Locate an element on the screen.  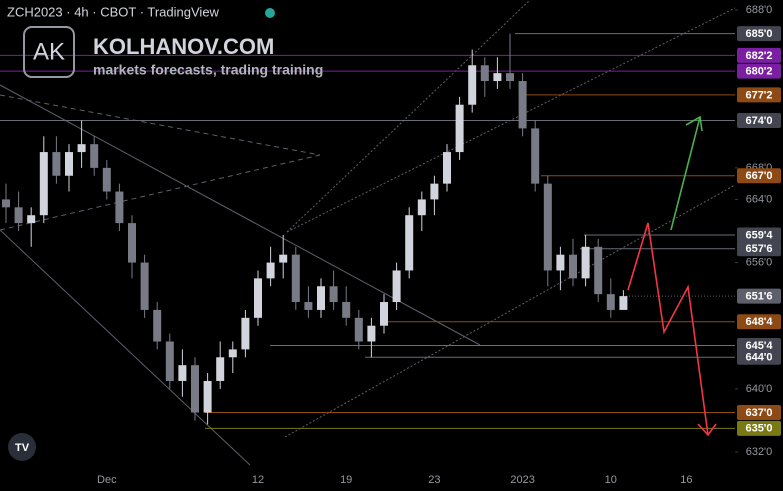
x-tick-label: 2023 is located at coordinates (522, 480).